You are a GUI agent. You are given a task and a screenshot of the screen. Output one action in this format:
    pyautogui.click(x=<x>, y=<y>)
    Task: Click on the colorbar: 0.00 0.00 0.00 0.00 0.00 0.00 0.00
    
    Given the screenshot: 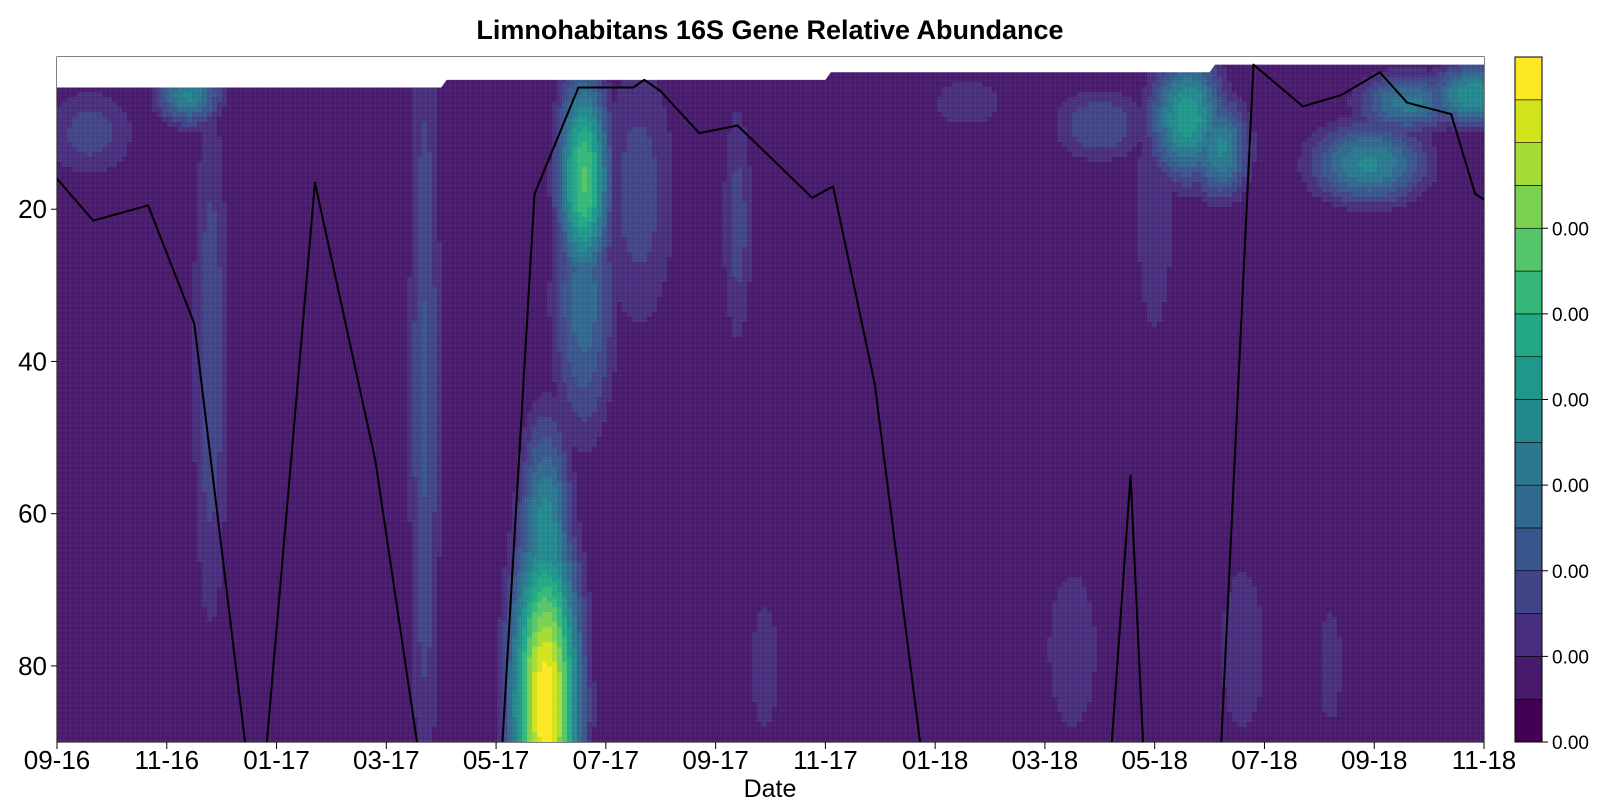 What is the action you would take?
    pyautogui.click(x=1551, y=405)
    